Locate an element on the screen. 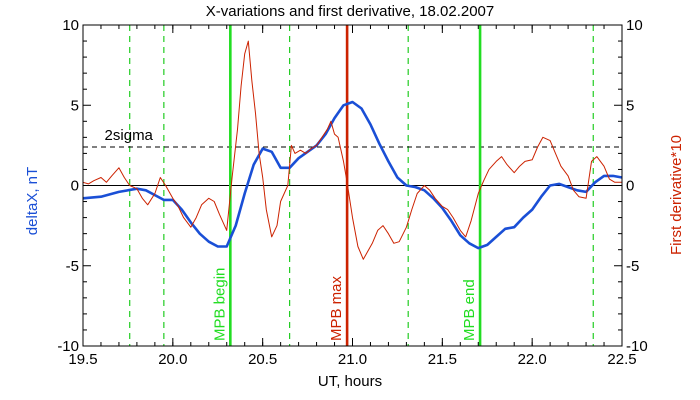  x-tick-label: 21.5 is located at coordinates (442, 359).